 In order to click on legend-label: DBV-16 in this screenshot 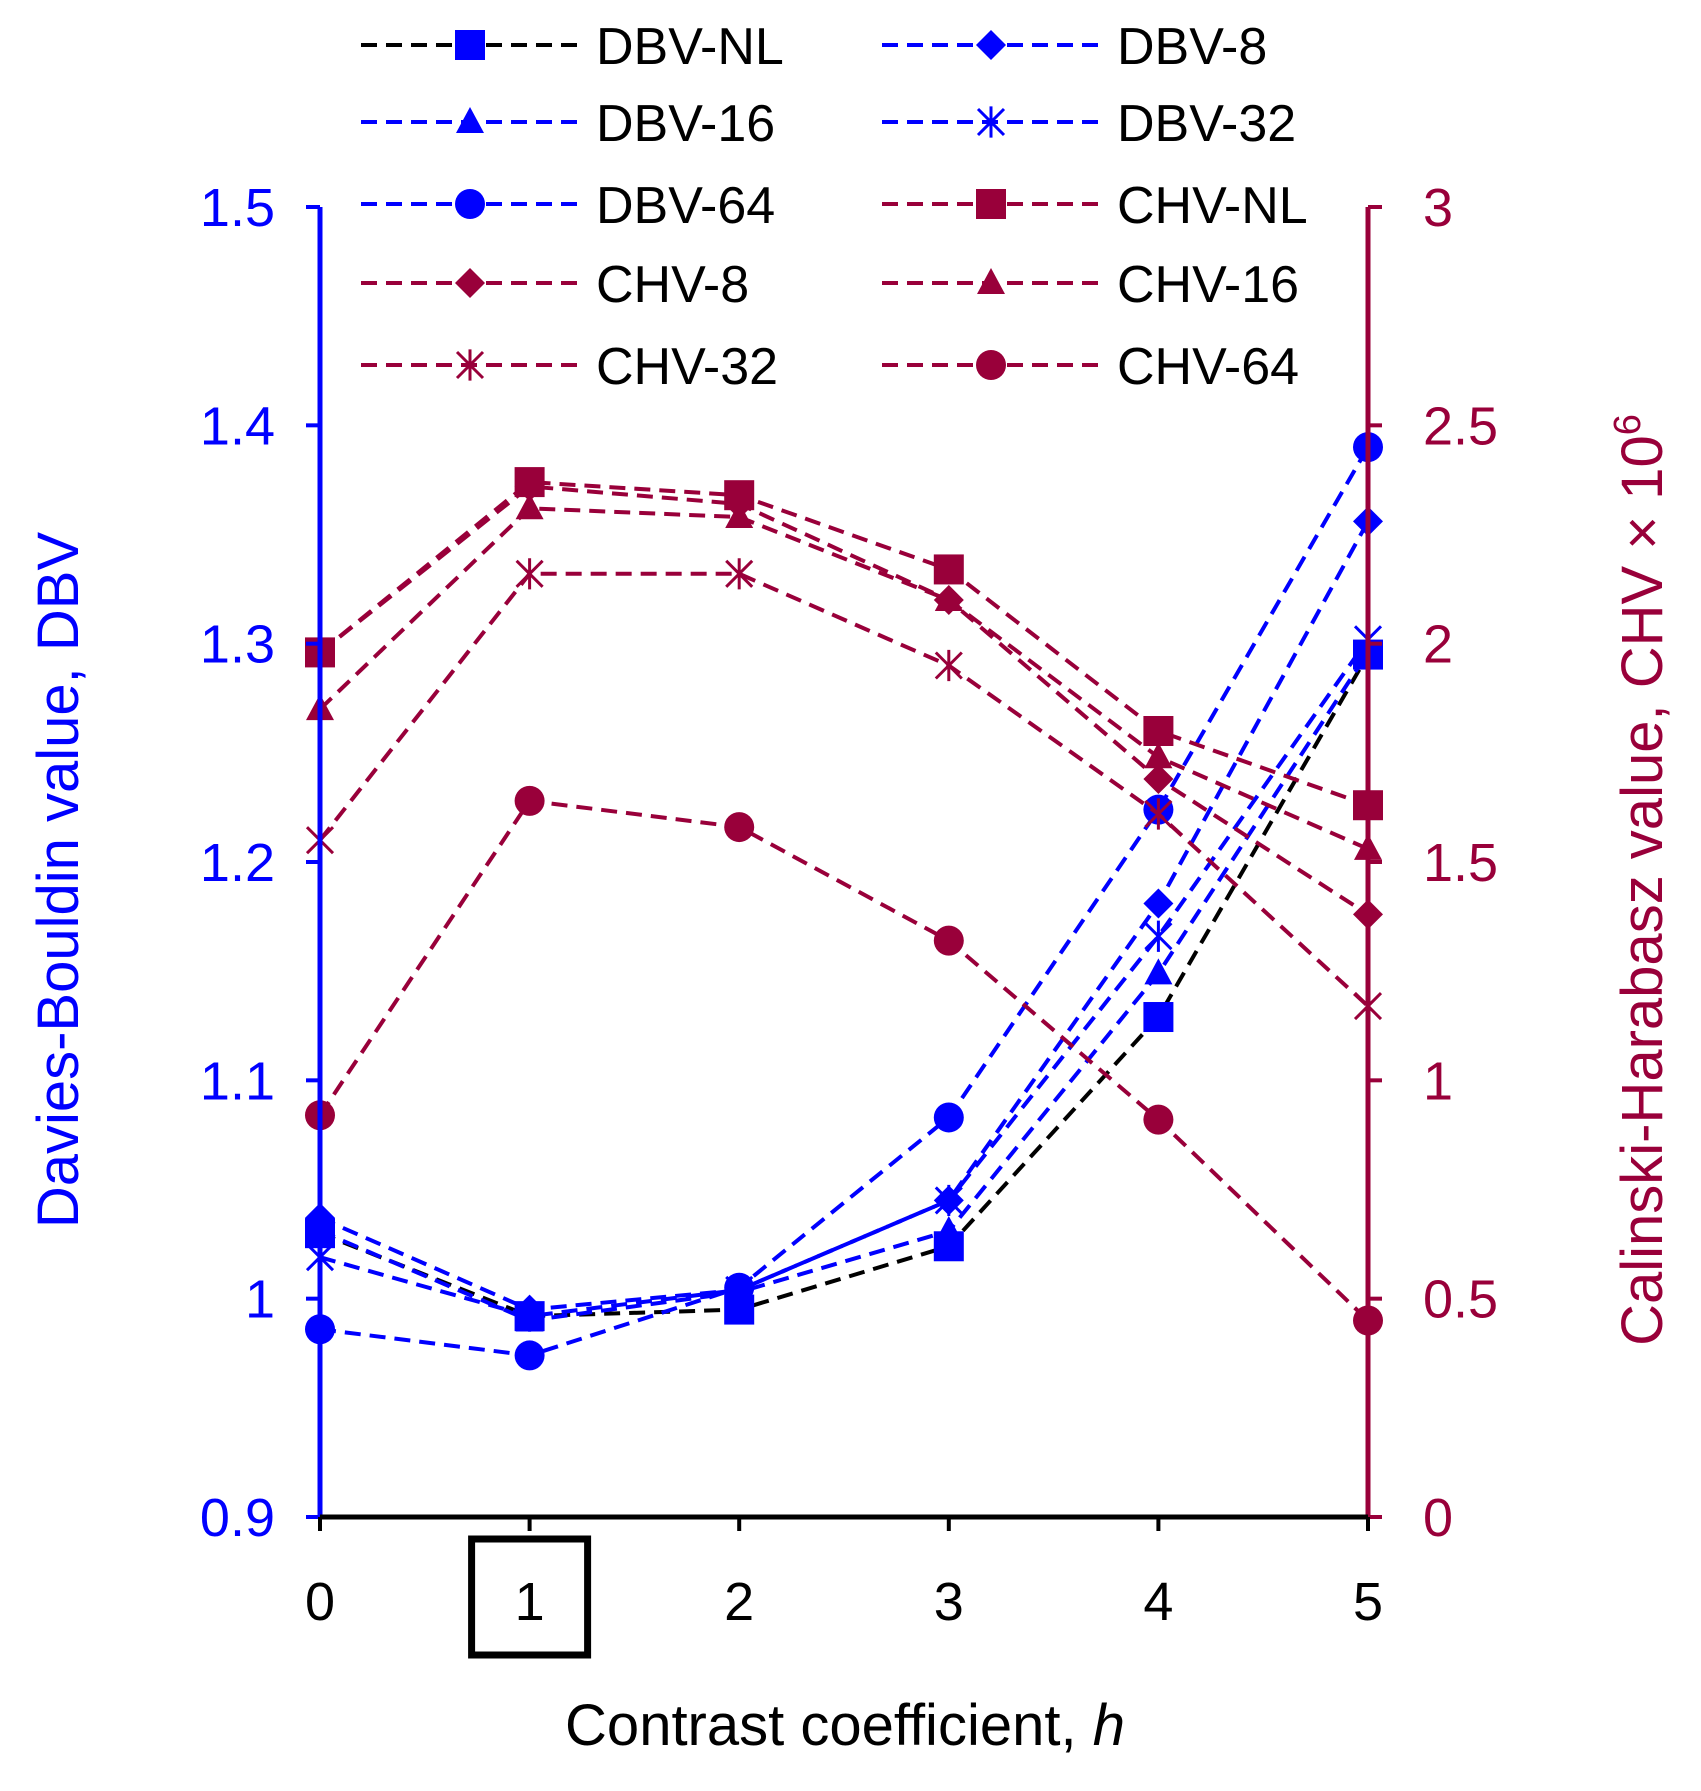, I will do `click(685, 124)`.